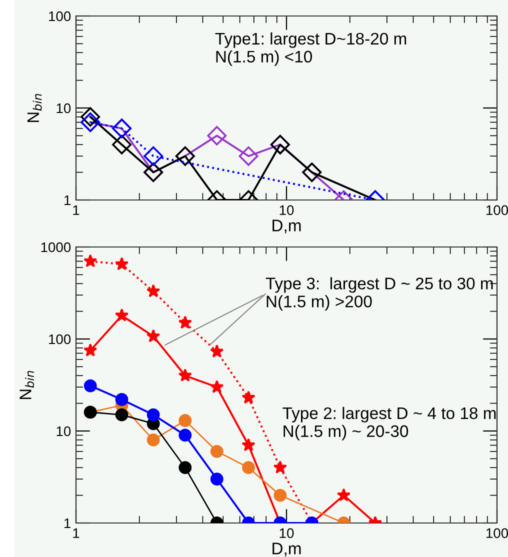 The width and height of the screenshot is (508, 557). Describe the element at coordinates (379, 294) in the screenshot. I see `annotation: Type 3: largest D ~ 25 to 30 m N(1.5 m) >200` at that location.